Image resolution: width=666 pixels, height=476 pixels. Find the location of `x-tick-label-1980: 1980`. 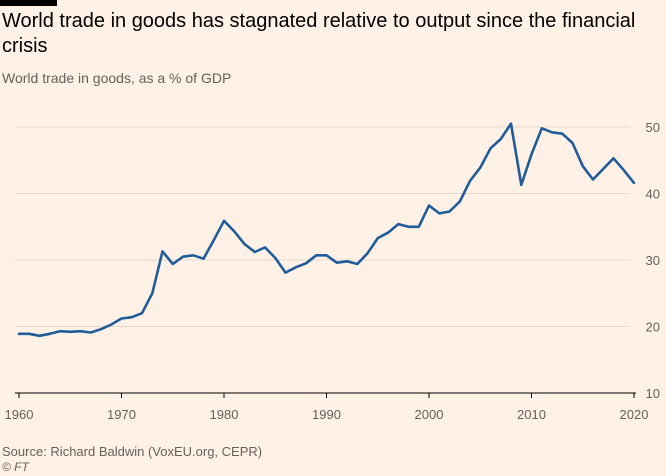

x-tick-label-1980: 1980 is located at coordinates (224, 414).